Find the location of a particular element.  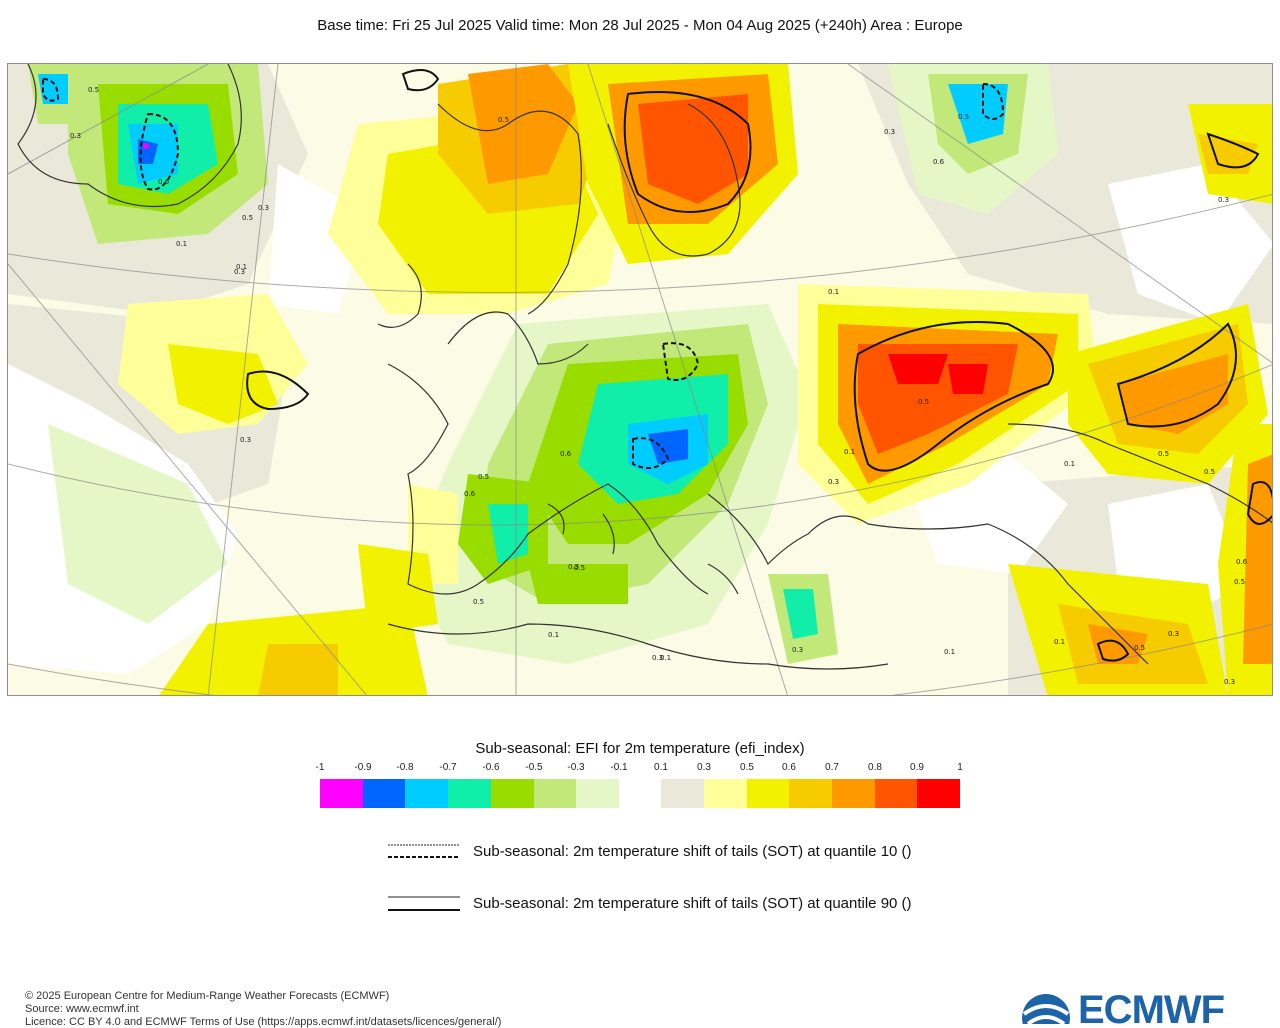

legend-tick: 0.7 is located at coordinates (832, 767).